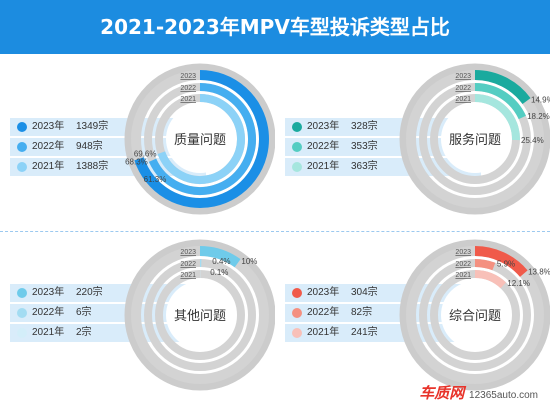 This screenshot has height=409, width=550. Describe the element at coordinates (538, 116) in the screenshot. I see `percent-label: 18.2%` at that location.